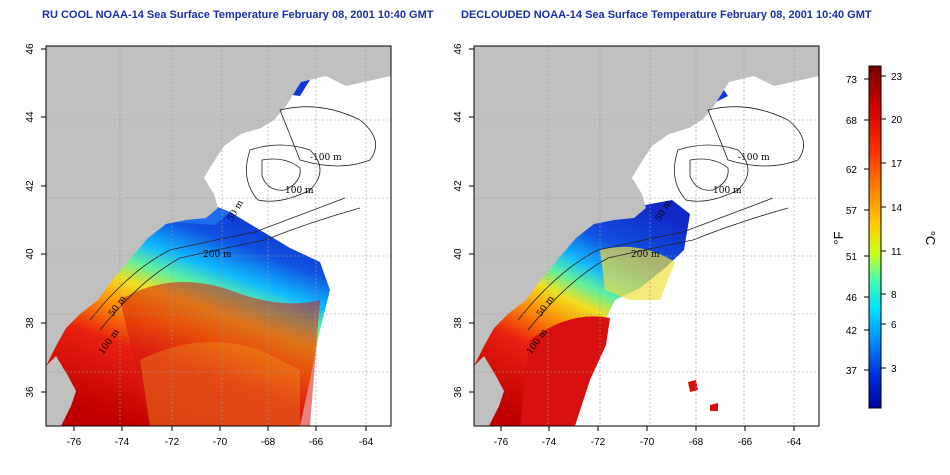 Image resolution: width=950 pixels, height=475 pixels. Describe the element at coordinates (852, 170) in the screenshot. I see `fahrenheit-tick: 62` at that location.